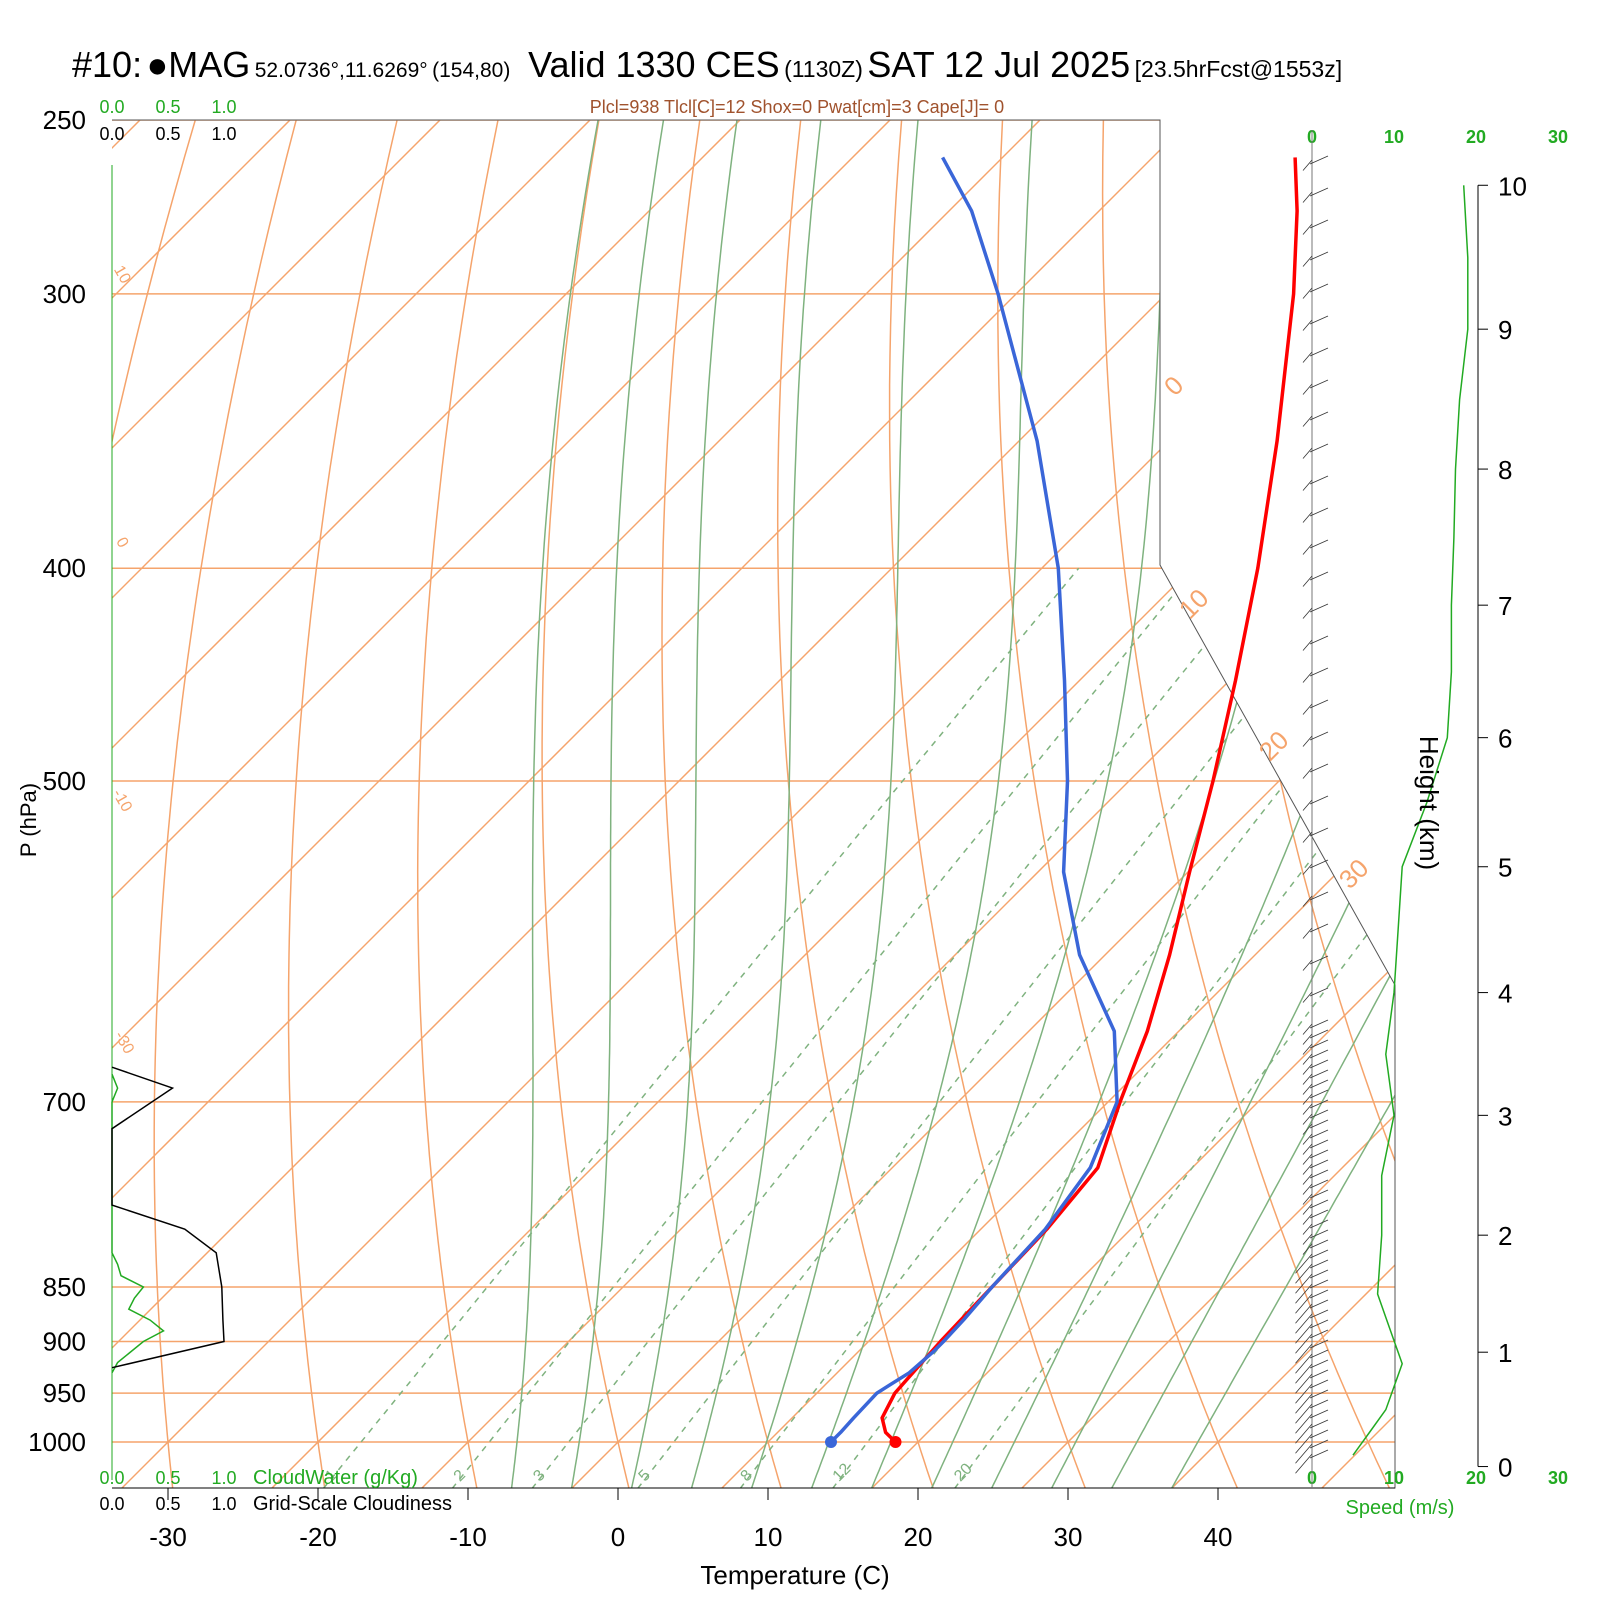 This screenshot has width=1600, height=1600. What do you see at coordinates (122, 275) in the screenshot?
I see `dry-adiabat-label: 10` at bounding box center [122, 275].